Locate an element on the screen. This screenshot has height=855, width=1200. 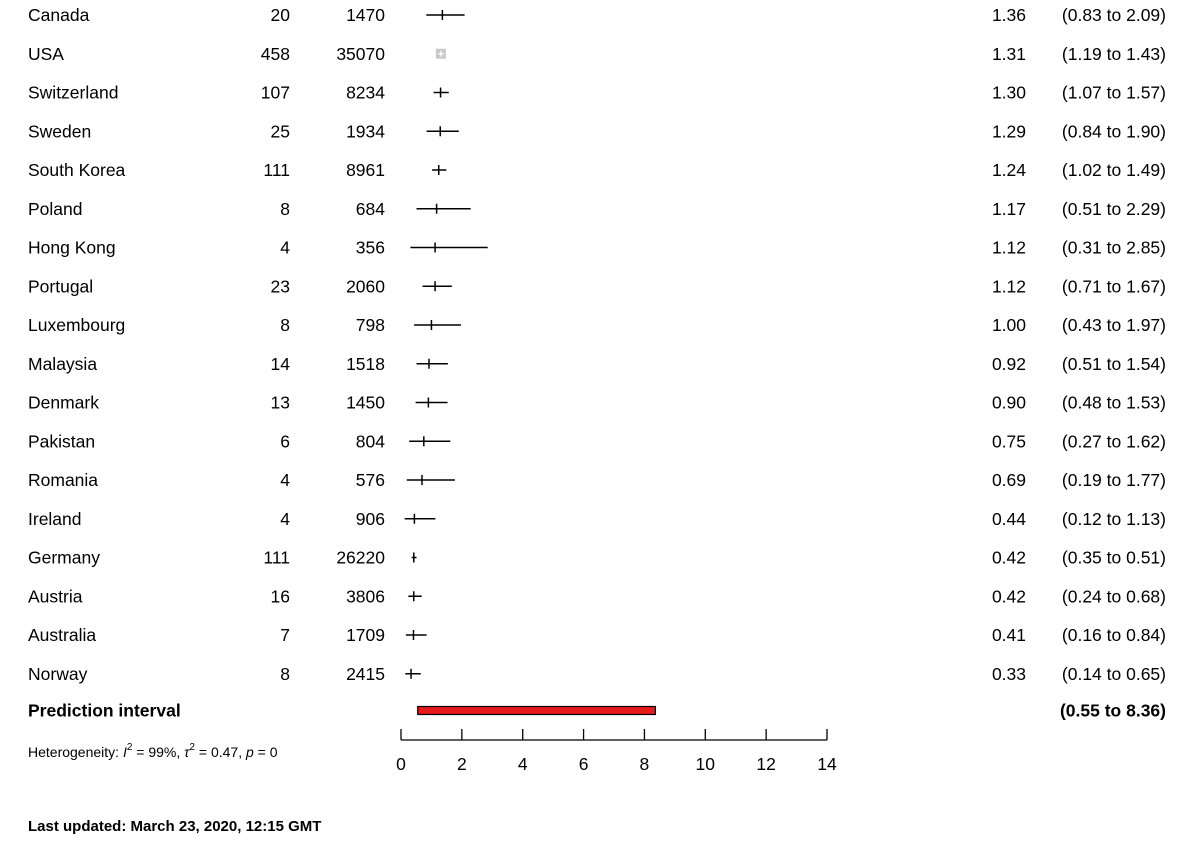
x-axis: 0 2 4 6 8 10 12 14 is located at coordinates (616, 751).